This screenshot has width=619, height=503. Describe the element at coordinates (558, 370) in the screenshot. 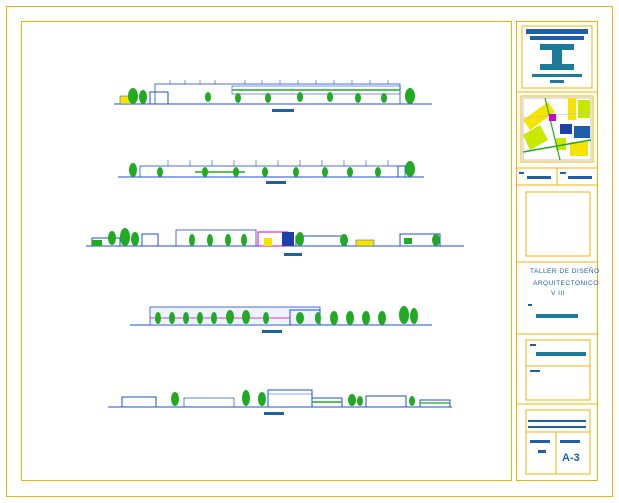

I see `names-panel` at that location.